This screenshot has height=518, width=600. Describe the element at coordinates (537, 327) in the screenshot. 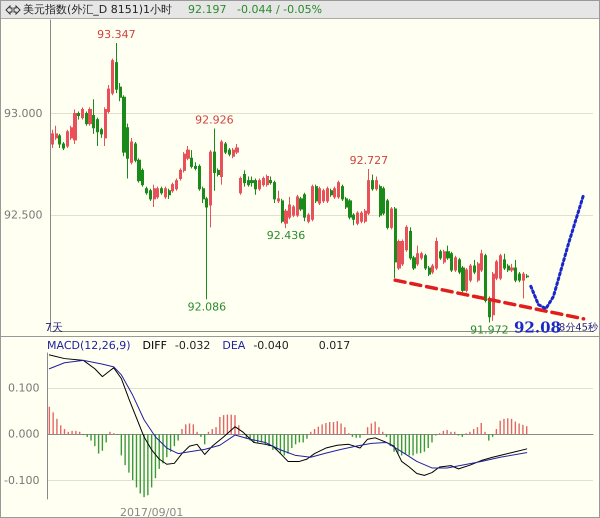

I see `annotation: 92.08` at that location.